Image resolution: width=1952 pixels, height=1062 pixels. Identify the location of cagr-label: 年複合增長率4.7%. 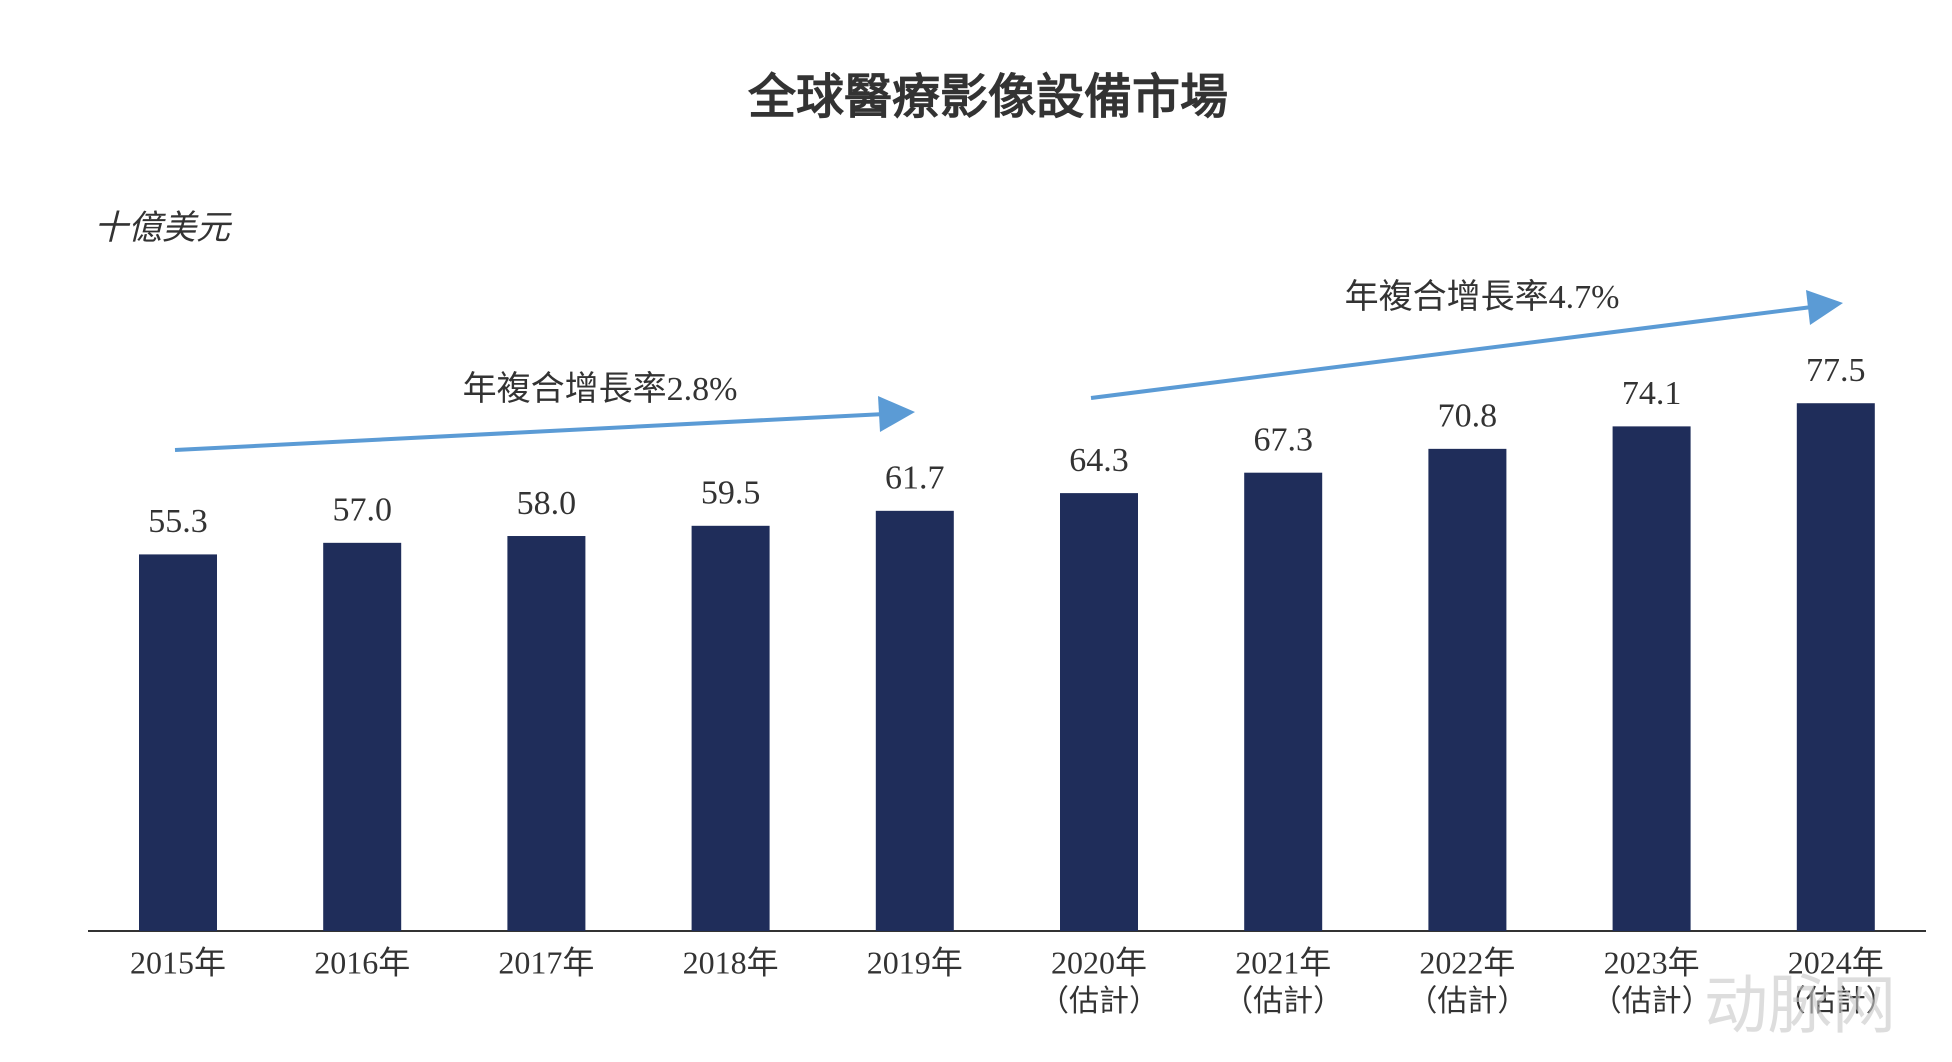
(1482, 297).